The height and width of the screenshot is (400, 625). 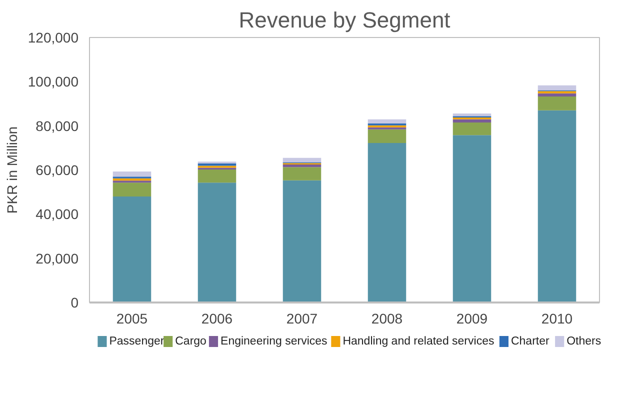 I want to click on x-tick-label: 2007, so click(x=302, y=318).